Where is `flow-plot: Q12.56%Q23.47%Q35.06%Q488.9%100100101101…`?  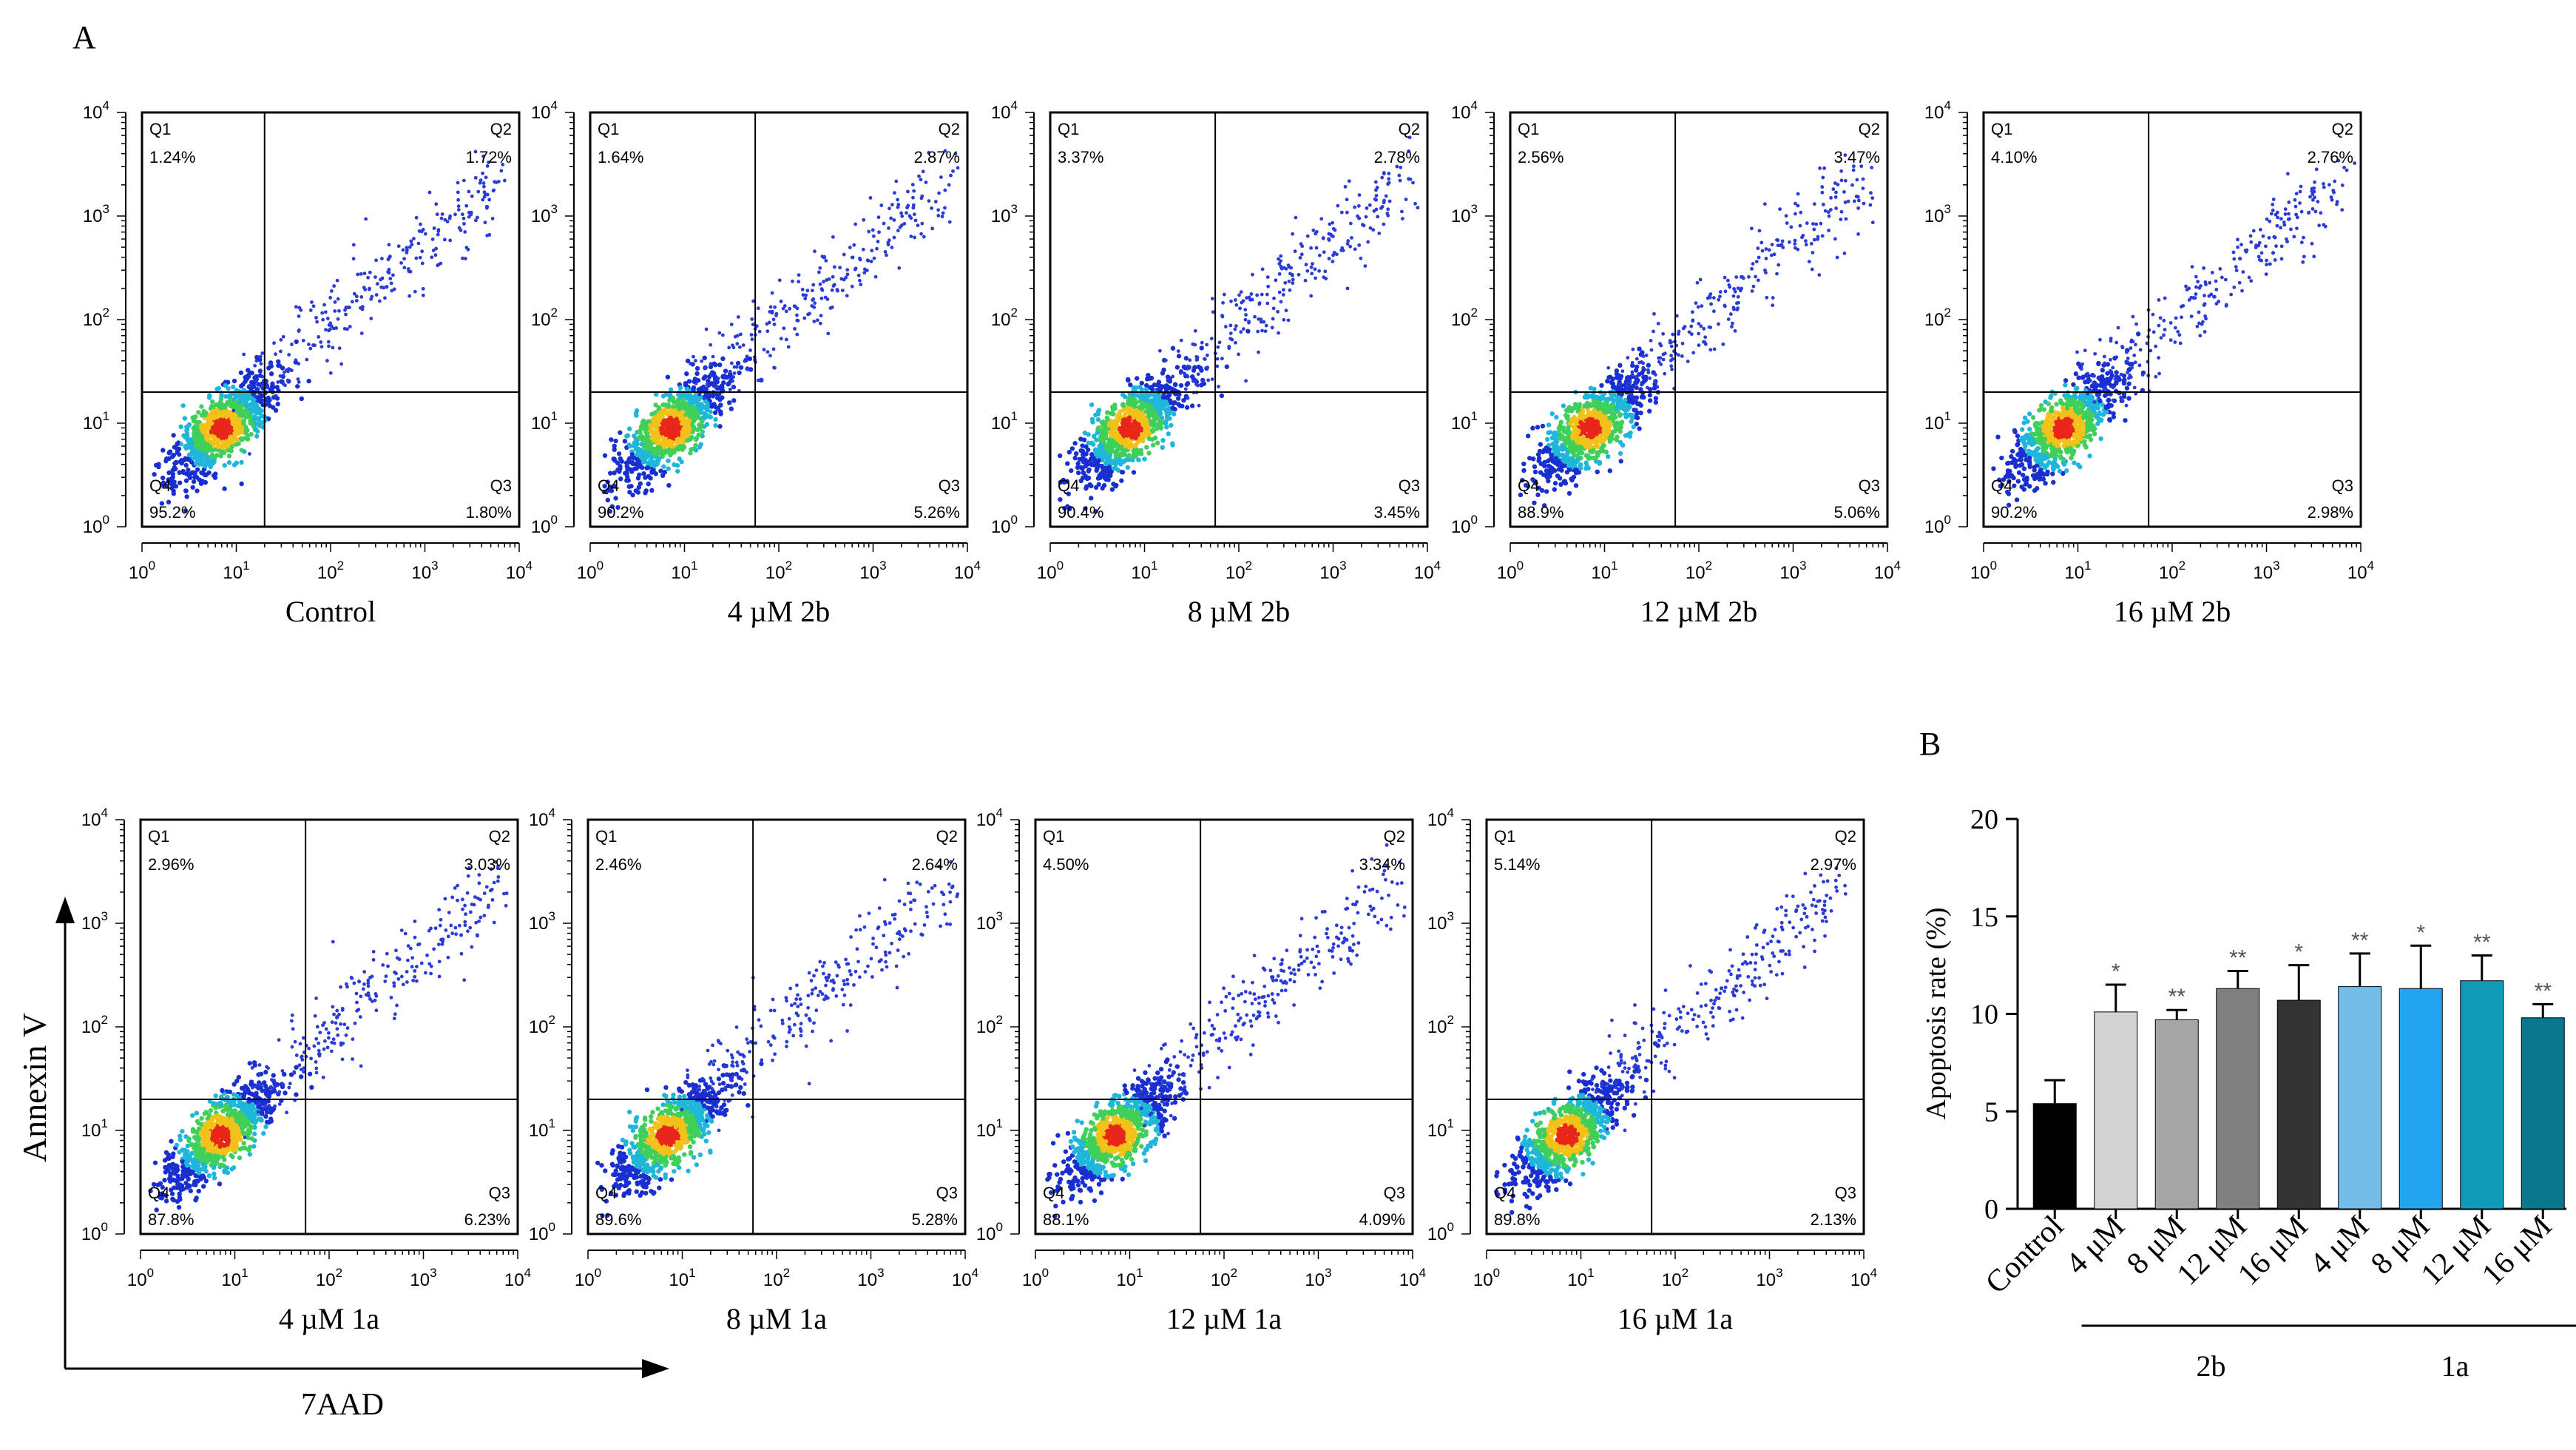
flow-plot: Q12.56%Q23.47%Q35.06%Q488.9%100100101101… is located at coordinates (1676, 363).